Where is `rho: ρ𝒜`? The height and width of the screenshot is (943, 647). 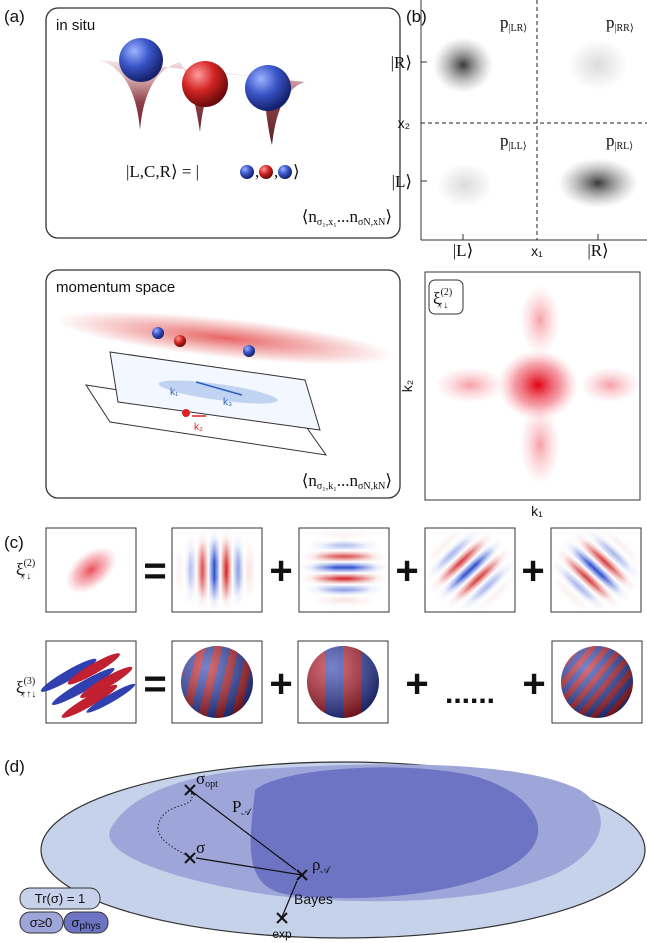 rho: ρ𝒜 is located at coordinates (321, 865).